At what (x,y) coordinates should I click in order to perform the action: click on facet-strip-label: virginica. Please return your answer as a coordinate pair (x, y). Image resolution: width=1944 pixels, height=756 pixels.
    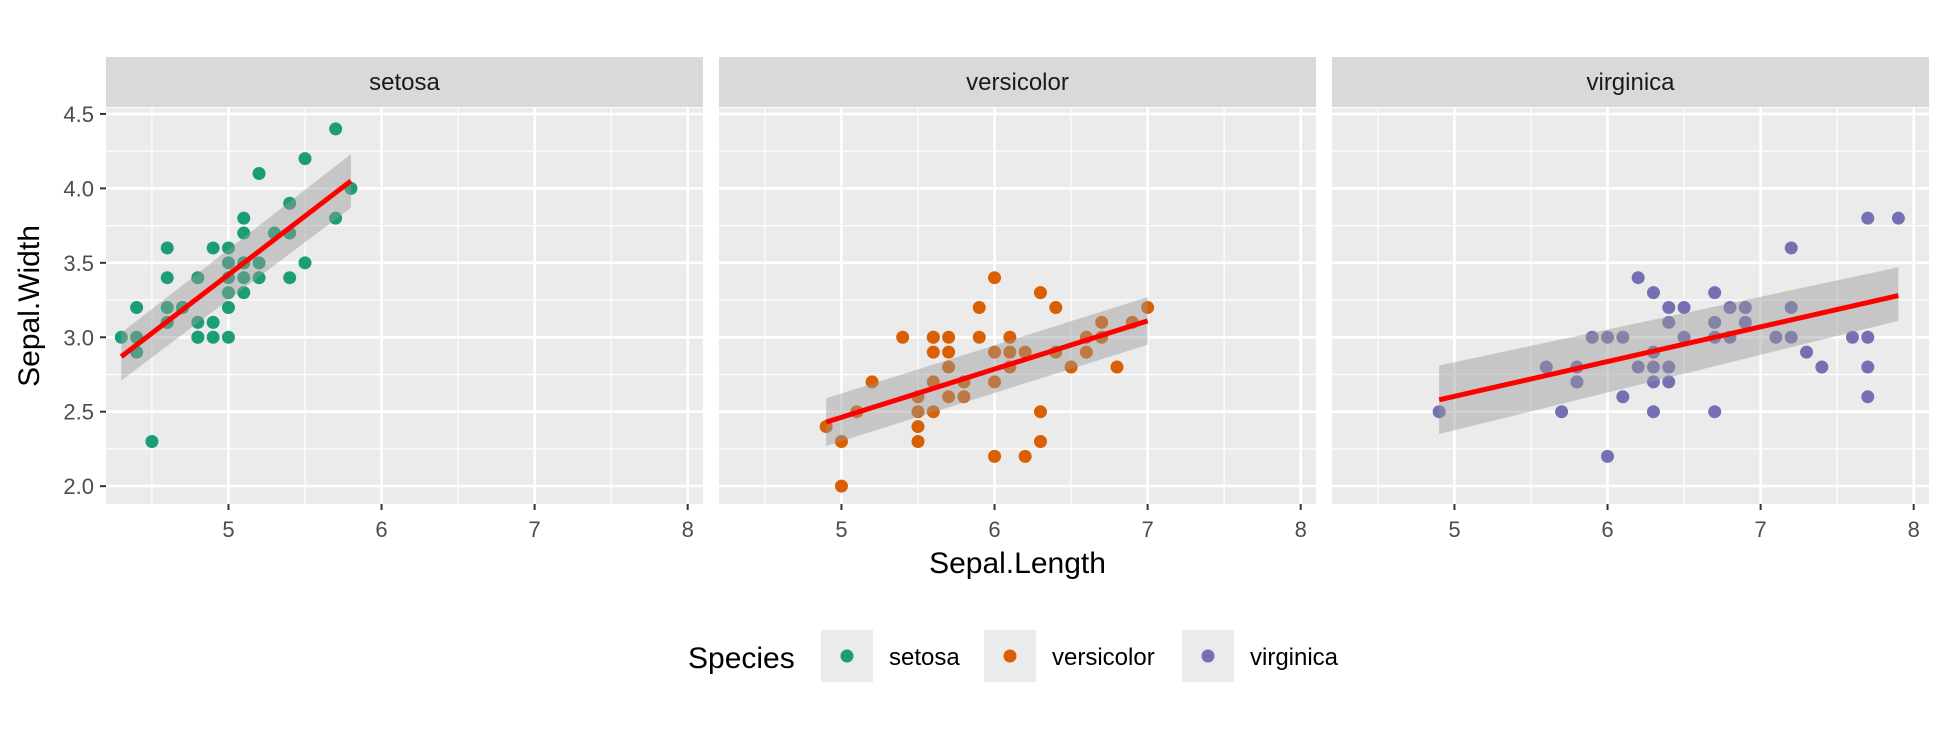
    Looking at the image, I should click on (1630, 82).